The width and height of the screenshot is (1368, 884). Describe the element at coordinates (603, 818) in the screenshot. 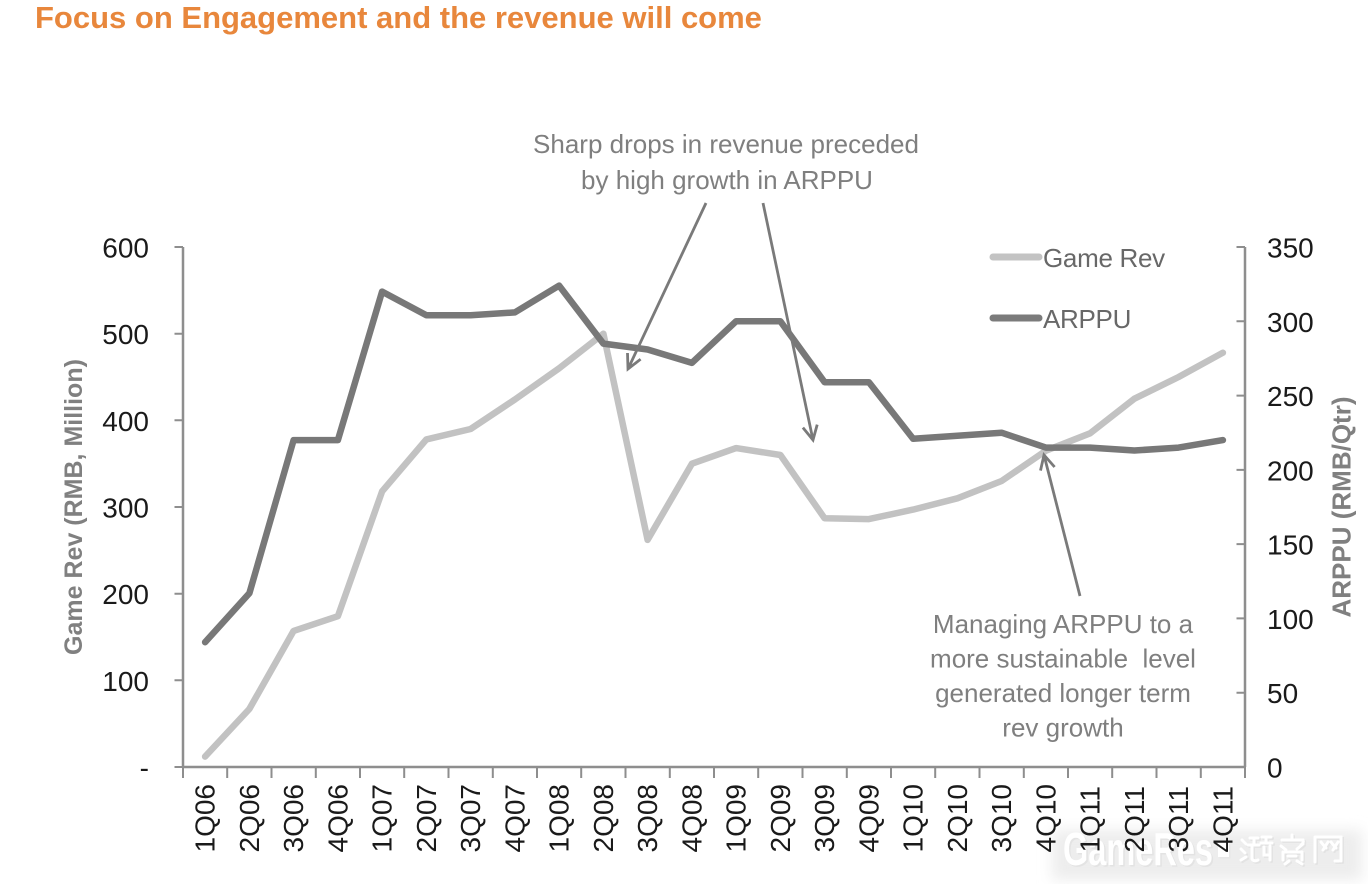

I see `svg-text: 2Q08` at that location.